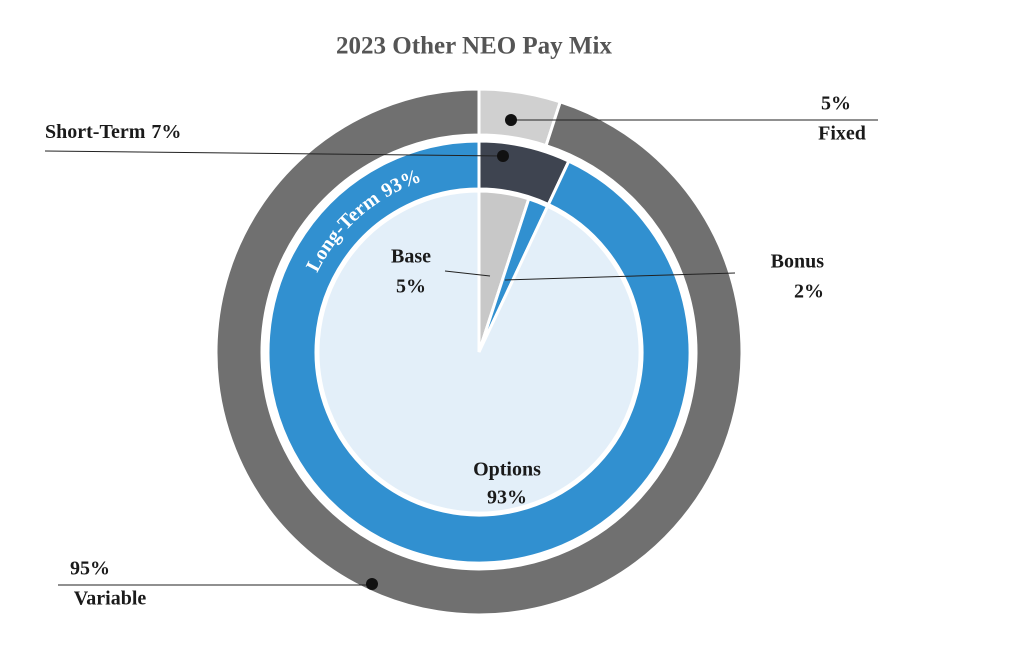  What do you see at coordinates (842, 134) in the screenshot?
I see `category-label: Fixed` at bounding box center [842, 134].